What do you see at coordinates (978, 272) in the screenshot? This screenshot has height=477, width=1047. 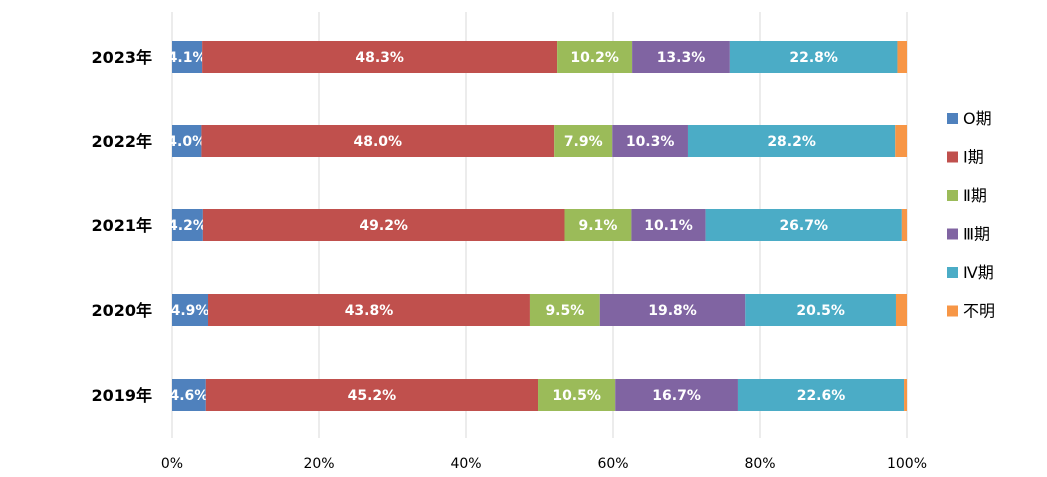 I see `legend-label: Ⅳ期` at bounding box center [978, 272].